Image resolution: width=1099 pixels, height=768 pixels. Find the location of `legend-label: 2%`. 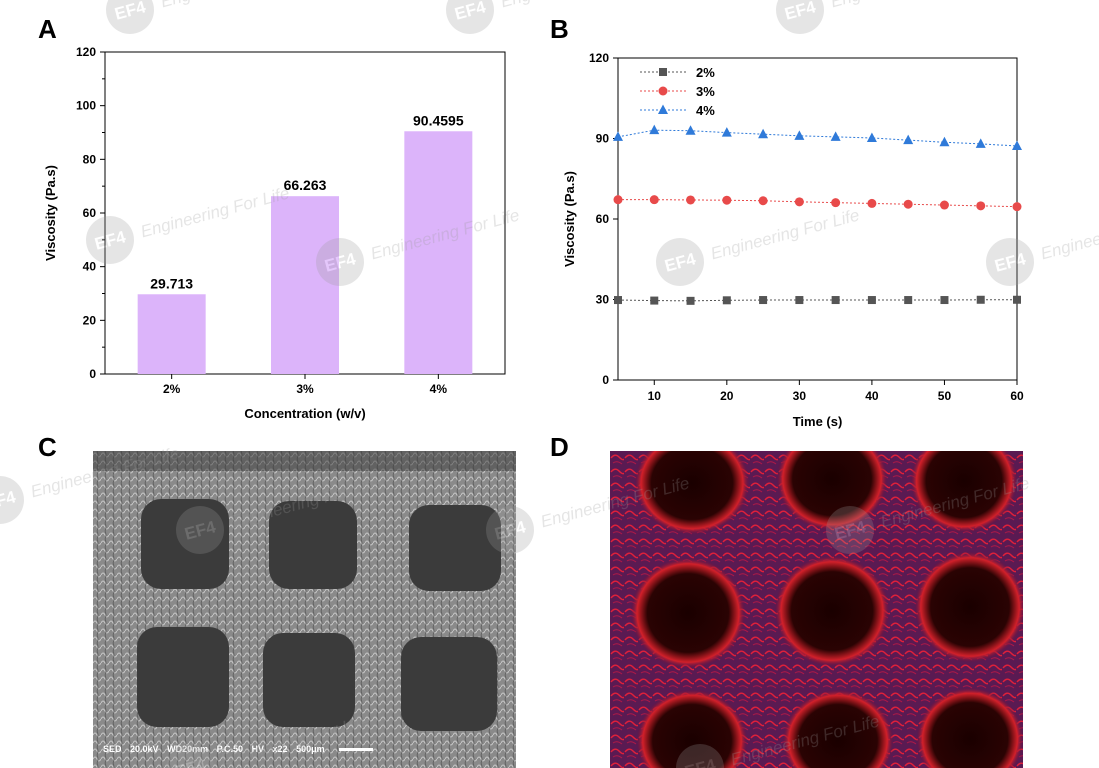

legend-label: 2% is located at coordinates (705, 72).